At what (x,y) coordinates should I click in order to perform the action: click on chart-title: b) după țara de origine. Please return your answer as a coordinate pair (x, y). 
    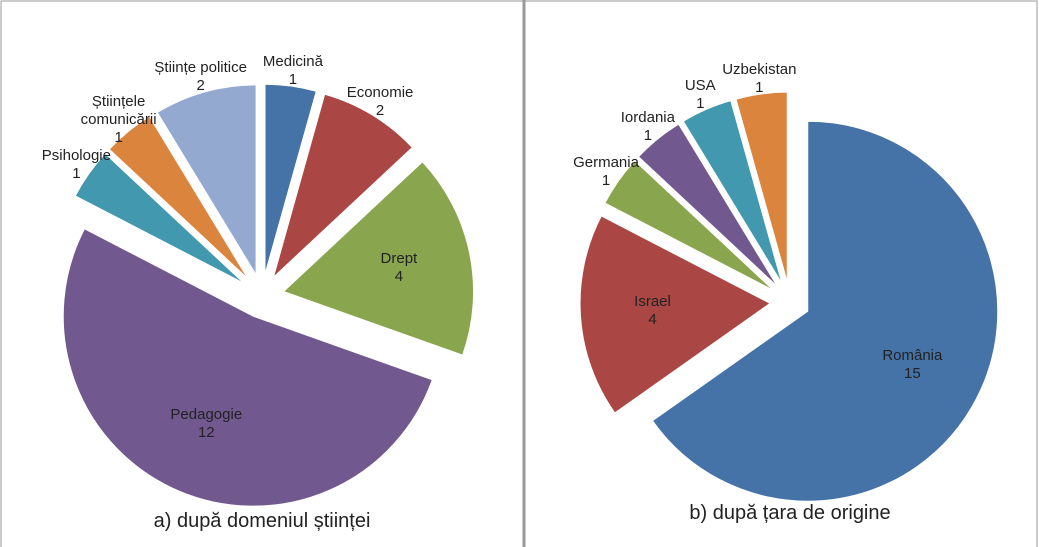
    Looking at the image, I should click on (790, 513).